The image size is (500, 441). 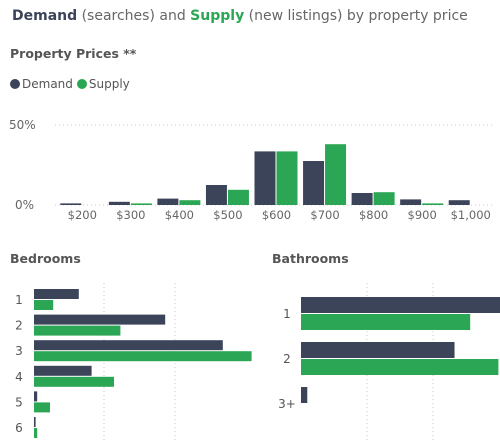 I want to click on category-label: 3+, so click(x=287, y=404).